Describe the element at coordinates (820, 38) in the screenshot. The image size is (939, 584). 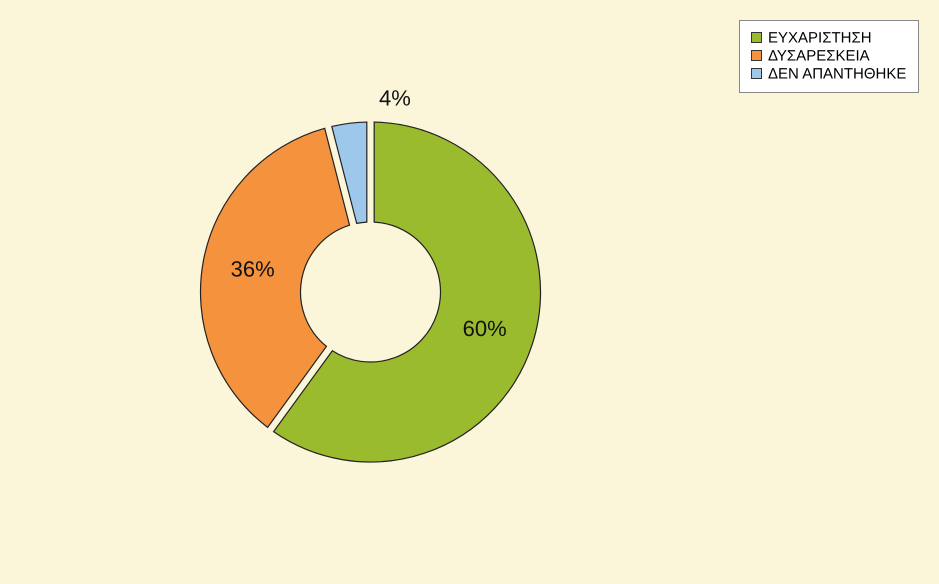
I see `legend-label: ΕΥΧΑΡΙΣΤΗΣΗ` at that location.